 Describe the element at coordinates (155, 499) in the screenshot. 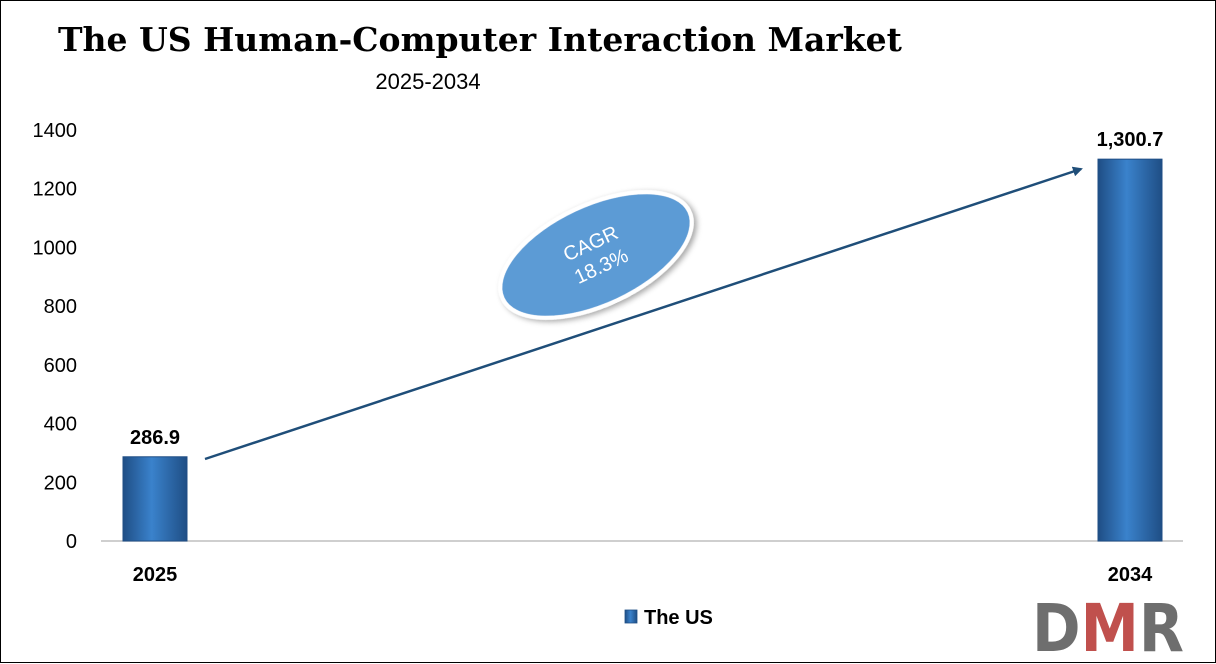

I see `bar-2025` at that location.